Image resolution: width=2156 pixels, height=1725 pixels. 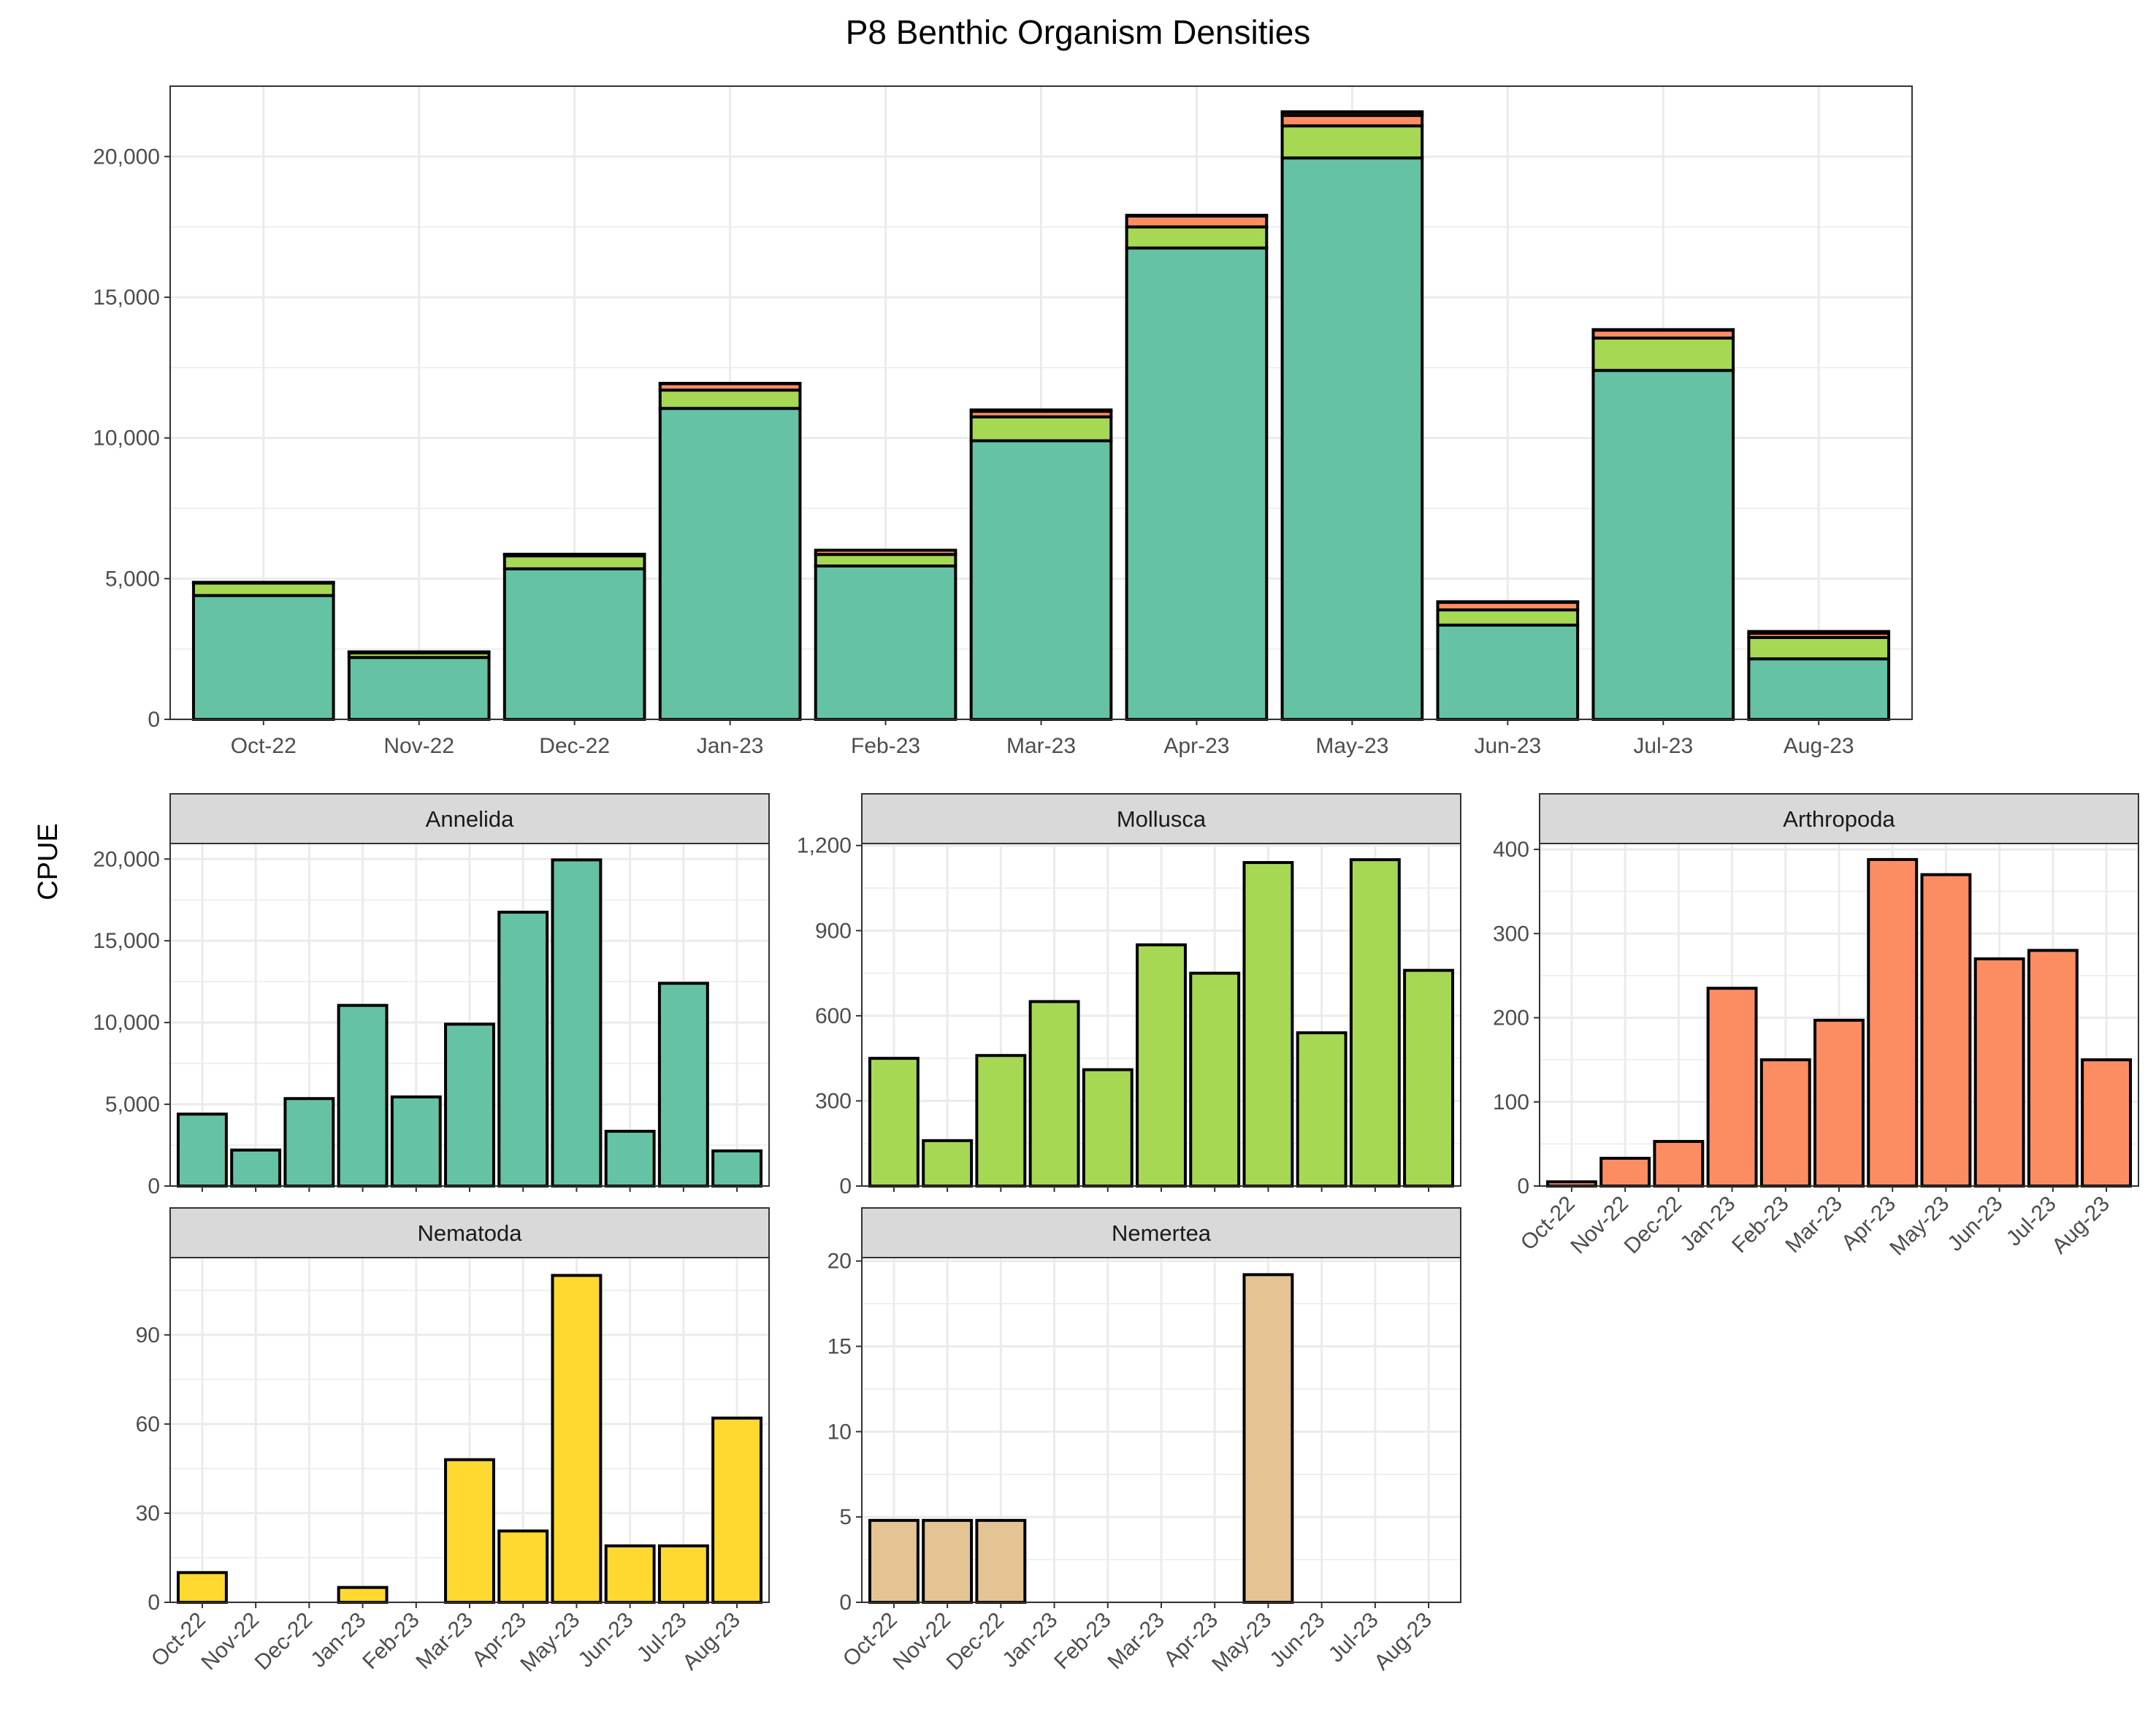 What do you see at coordinates (1663, 746) in the screenshot?
I see `x-tick-label: Jul-23` at bounding box center [1663, 746].